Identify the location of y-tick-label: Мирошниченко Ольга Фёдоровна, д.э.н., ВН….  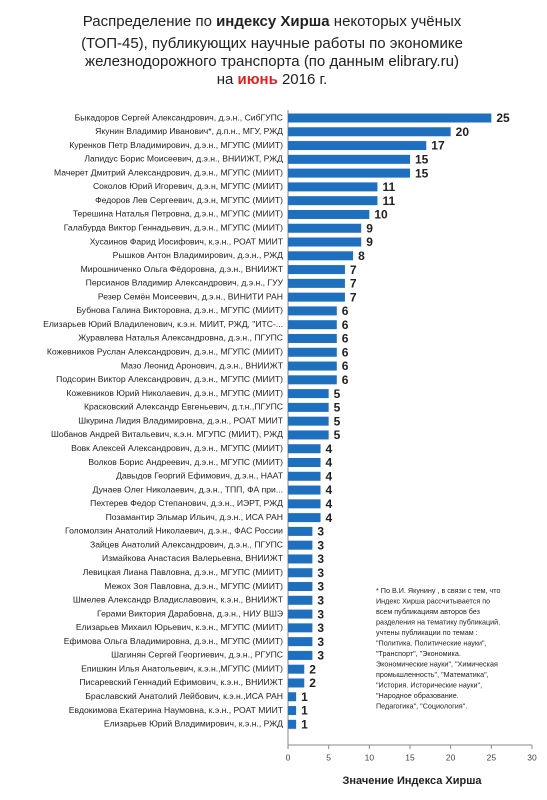
(182, 269).